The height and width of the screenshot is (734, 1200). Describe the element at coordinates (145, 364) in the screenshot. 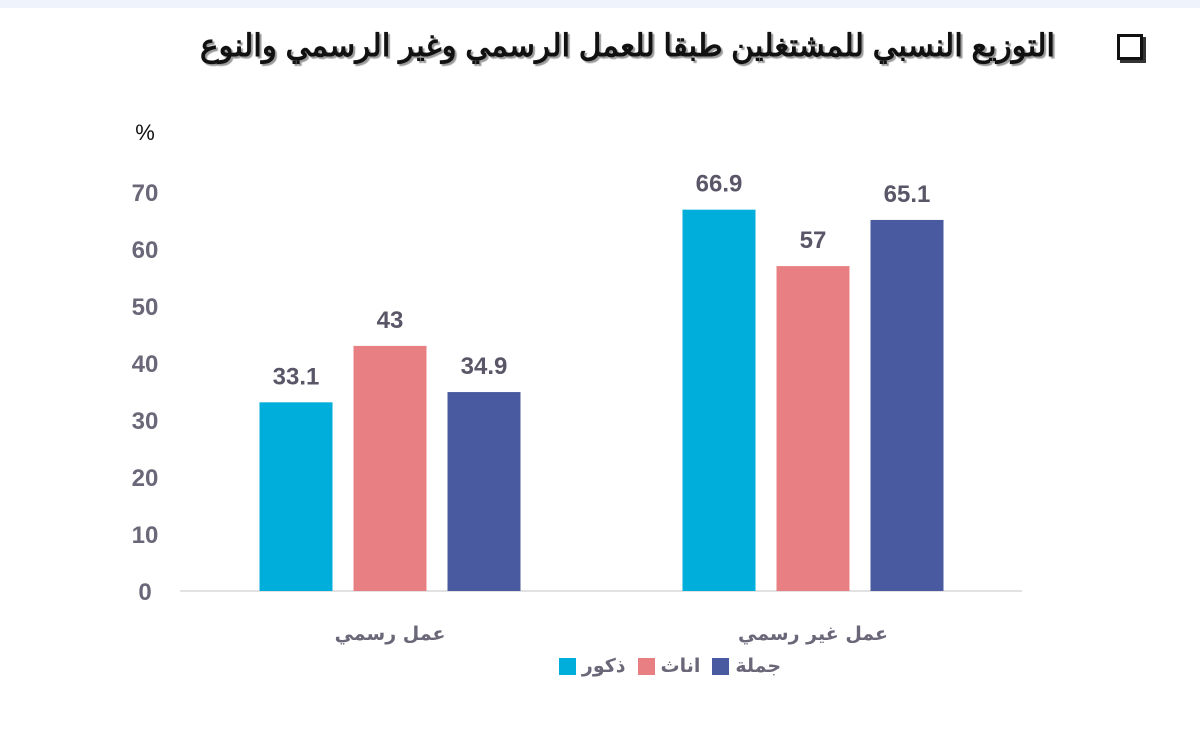

I see `y-tick-label: 40` at that location.